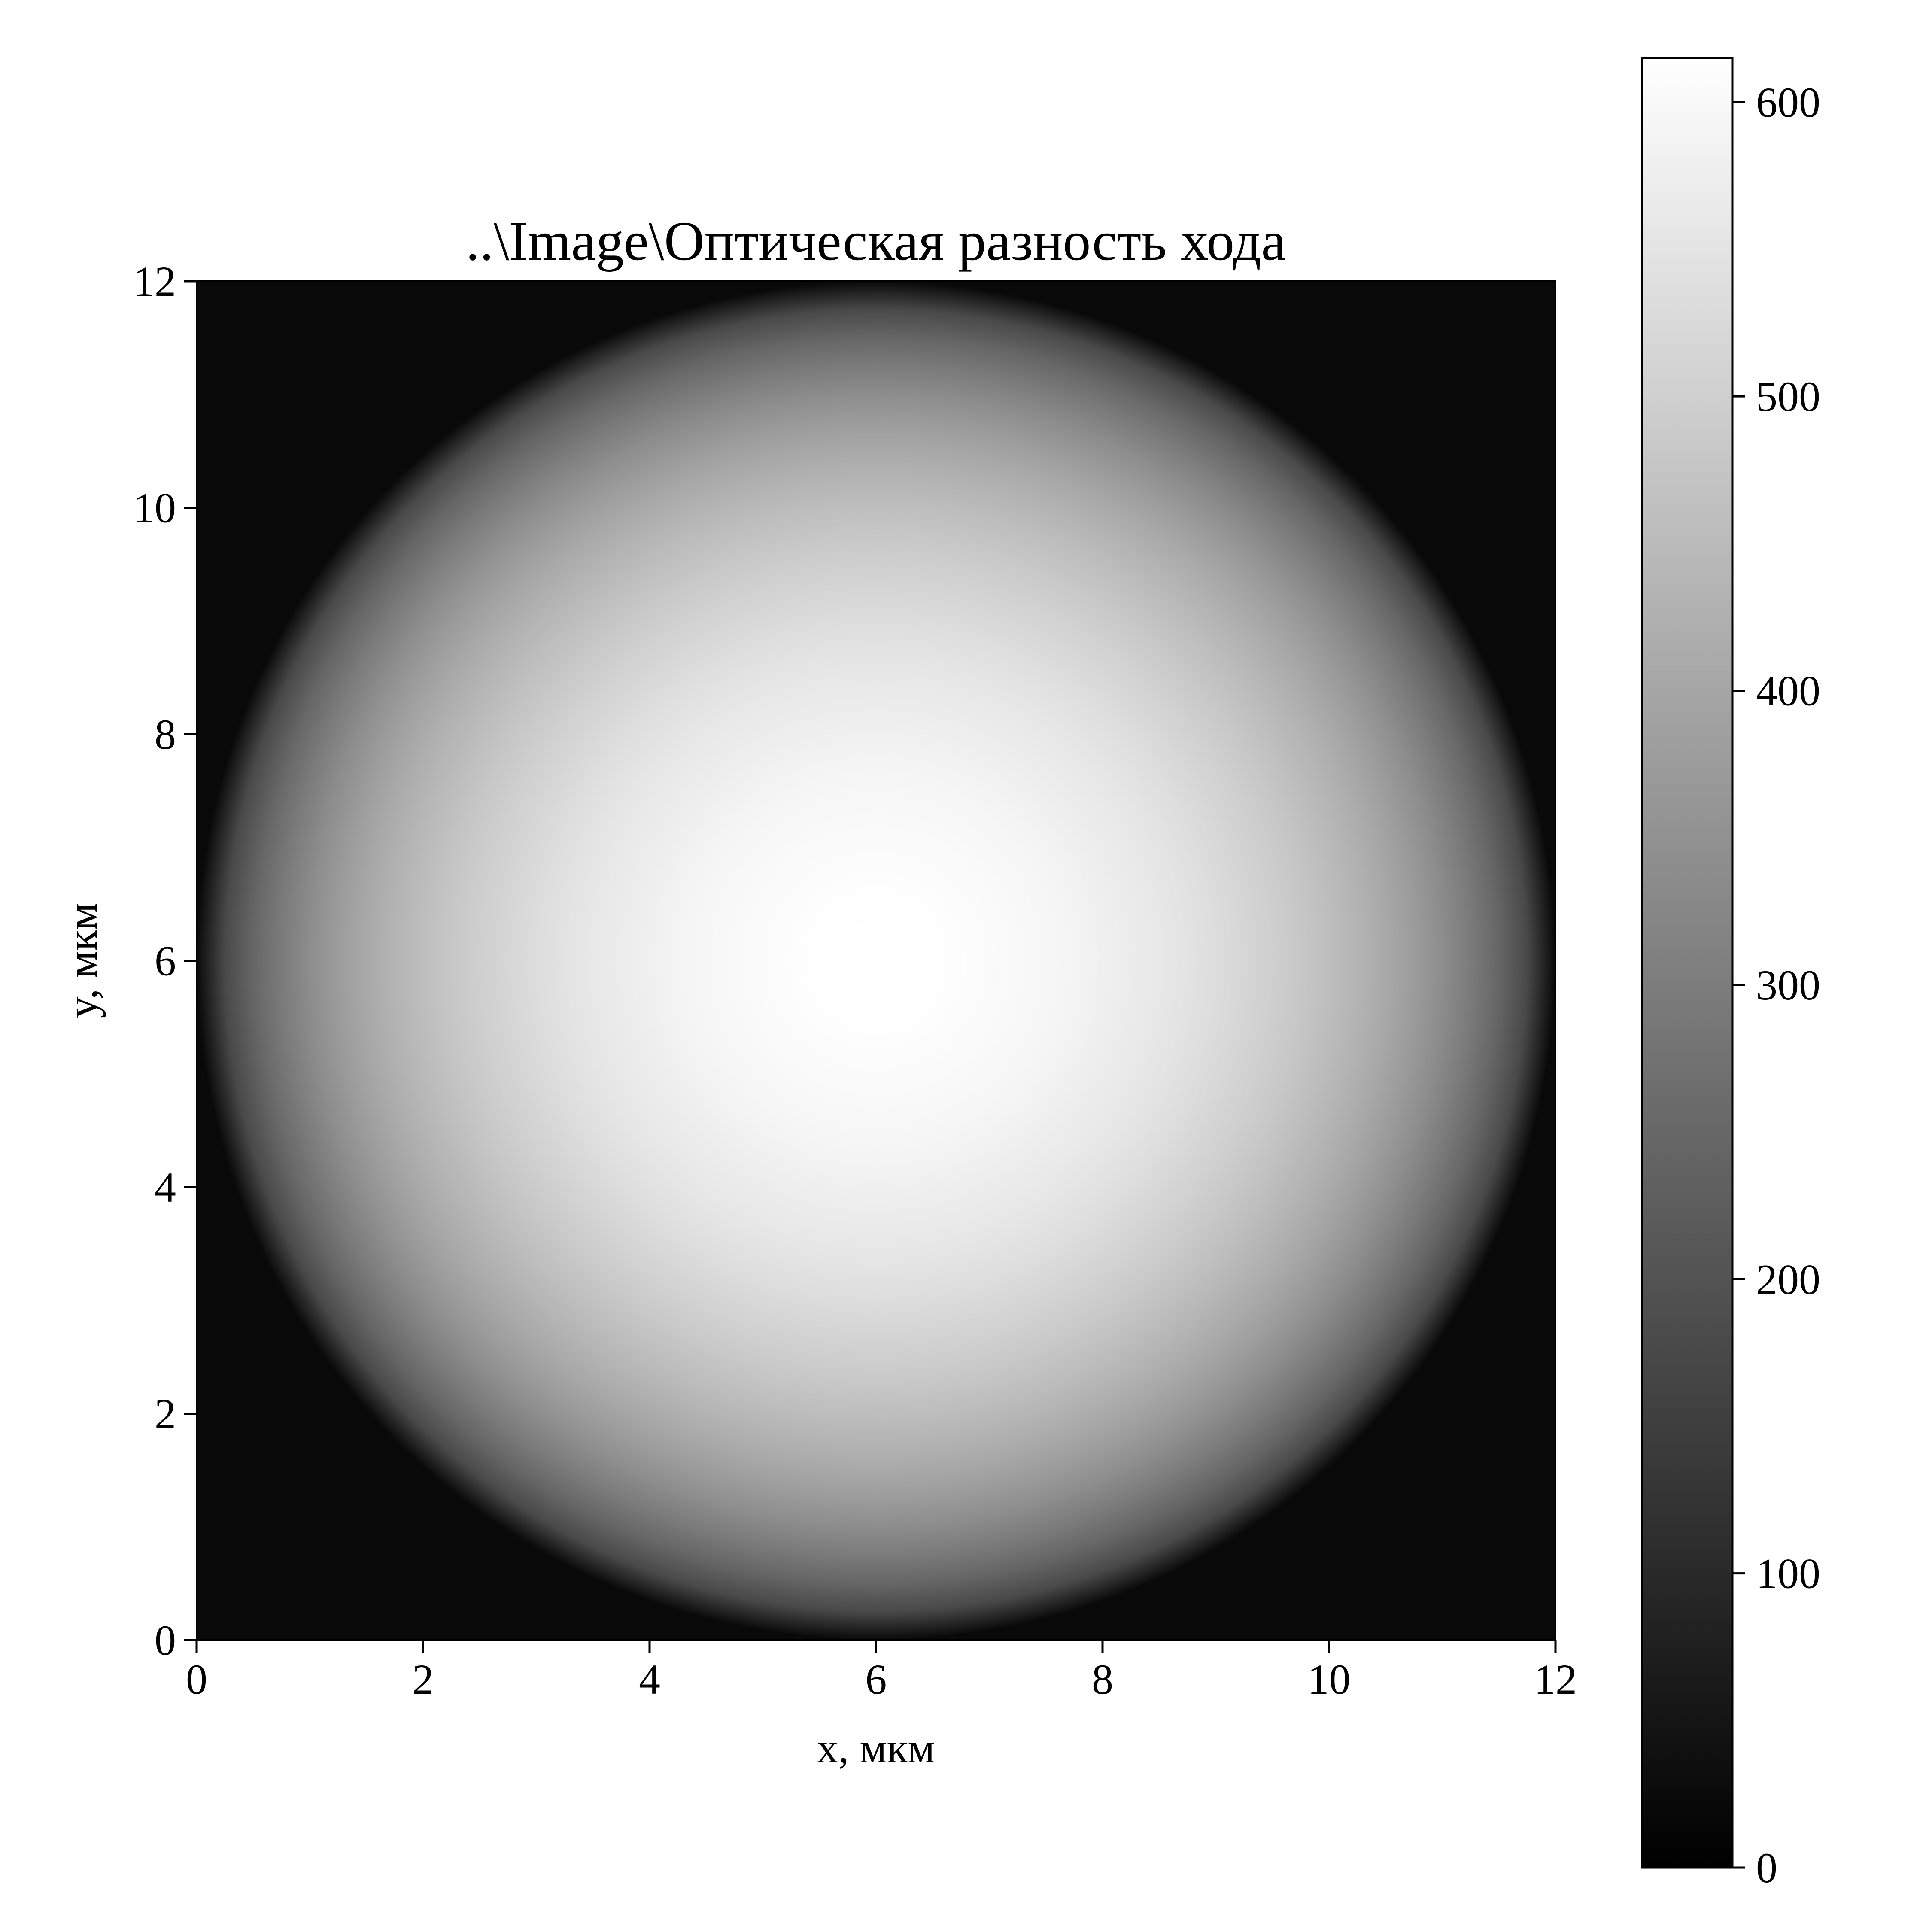 This screenshot has width=1932, height=1932. What do you see at coordinates (197, 1679) in the screenshot?
I see `x-tick-label: 0` at bounding box center [197, 1679].